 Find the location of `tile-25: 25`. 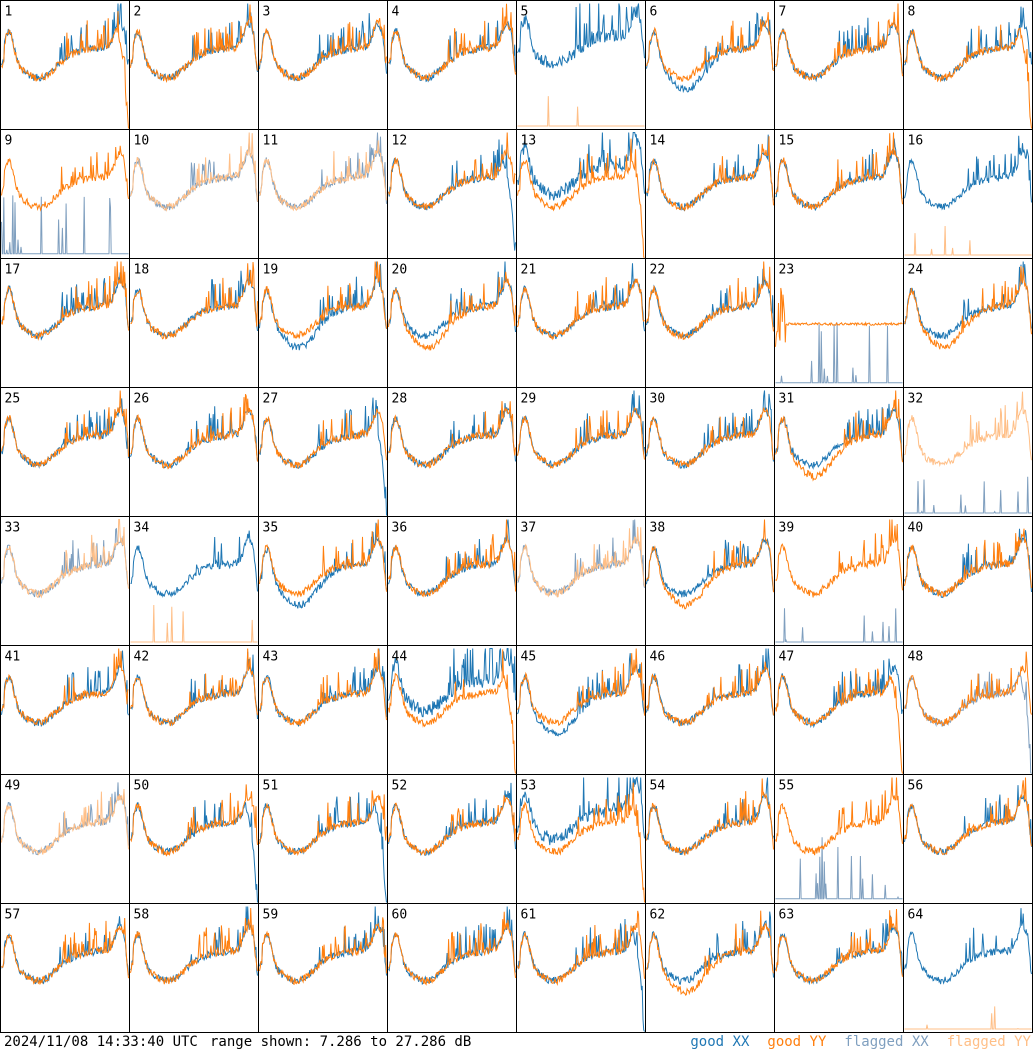

tile-25: 25 is located at coordinates (65, 452).